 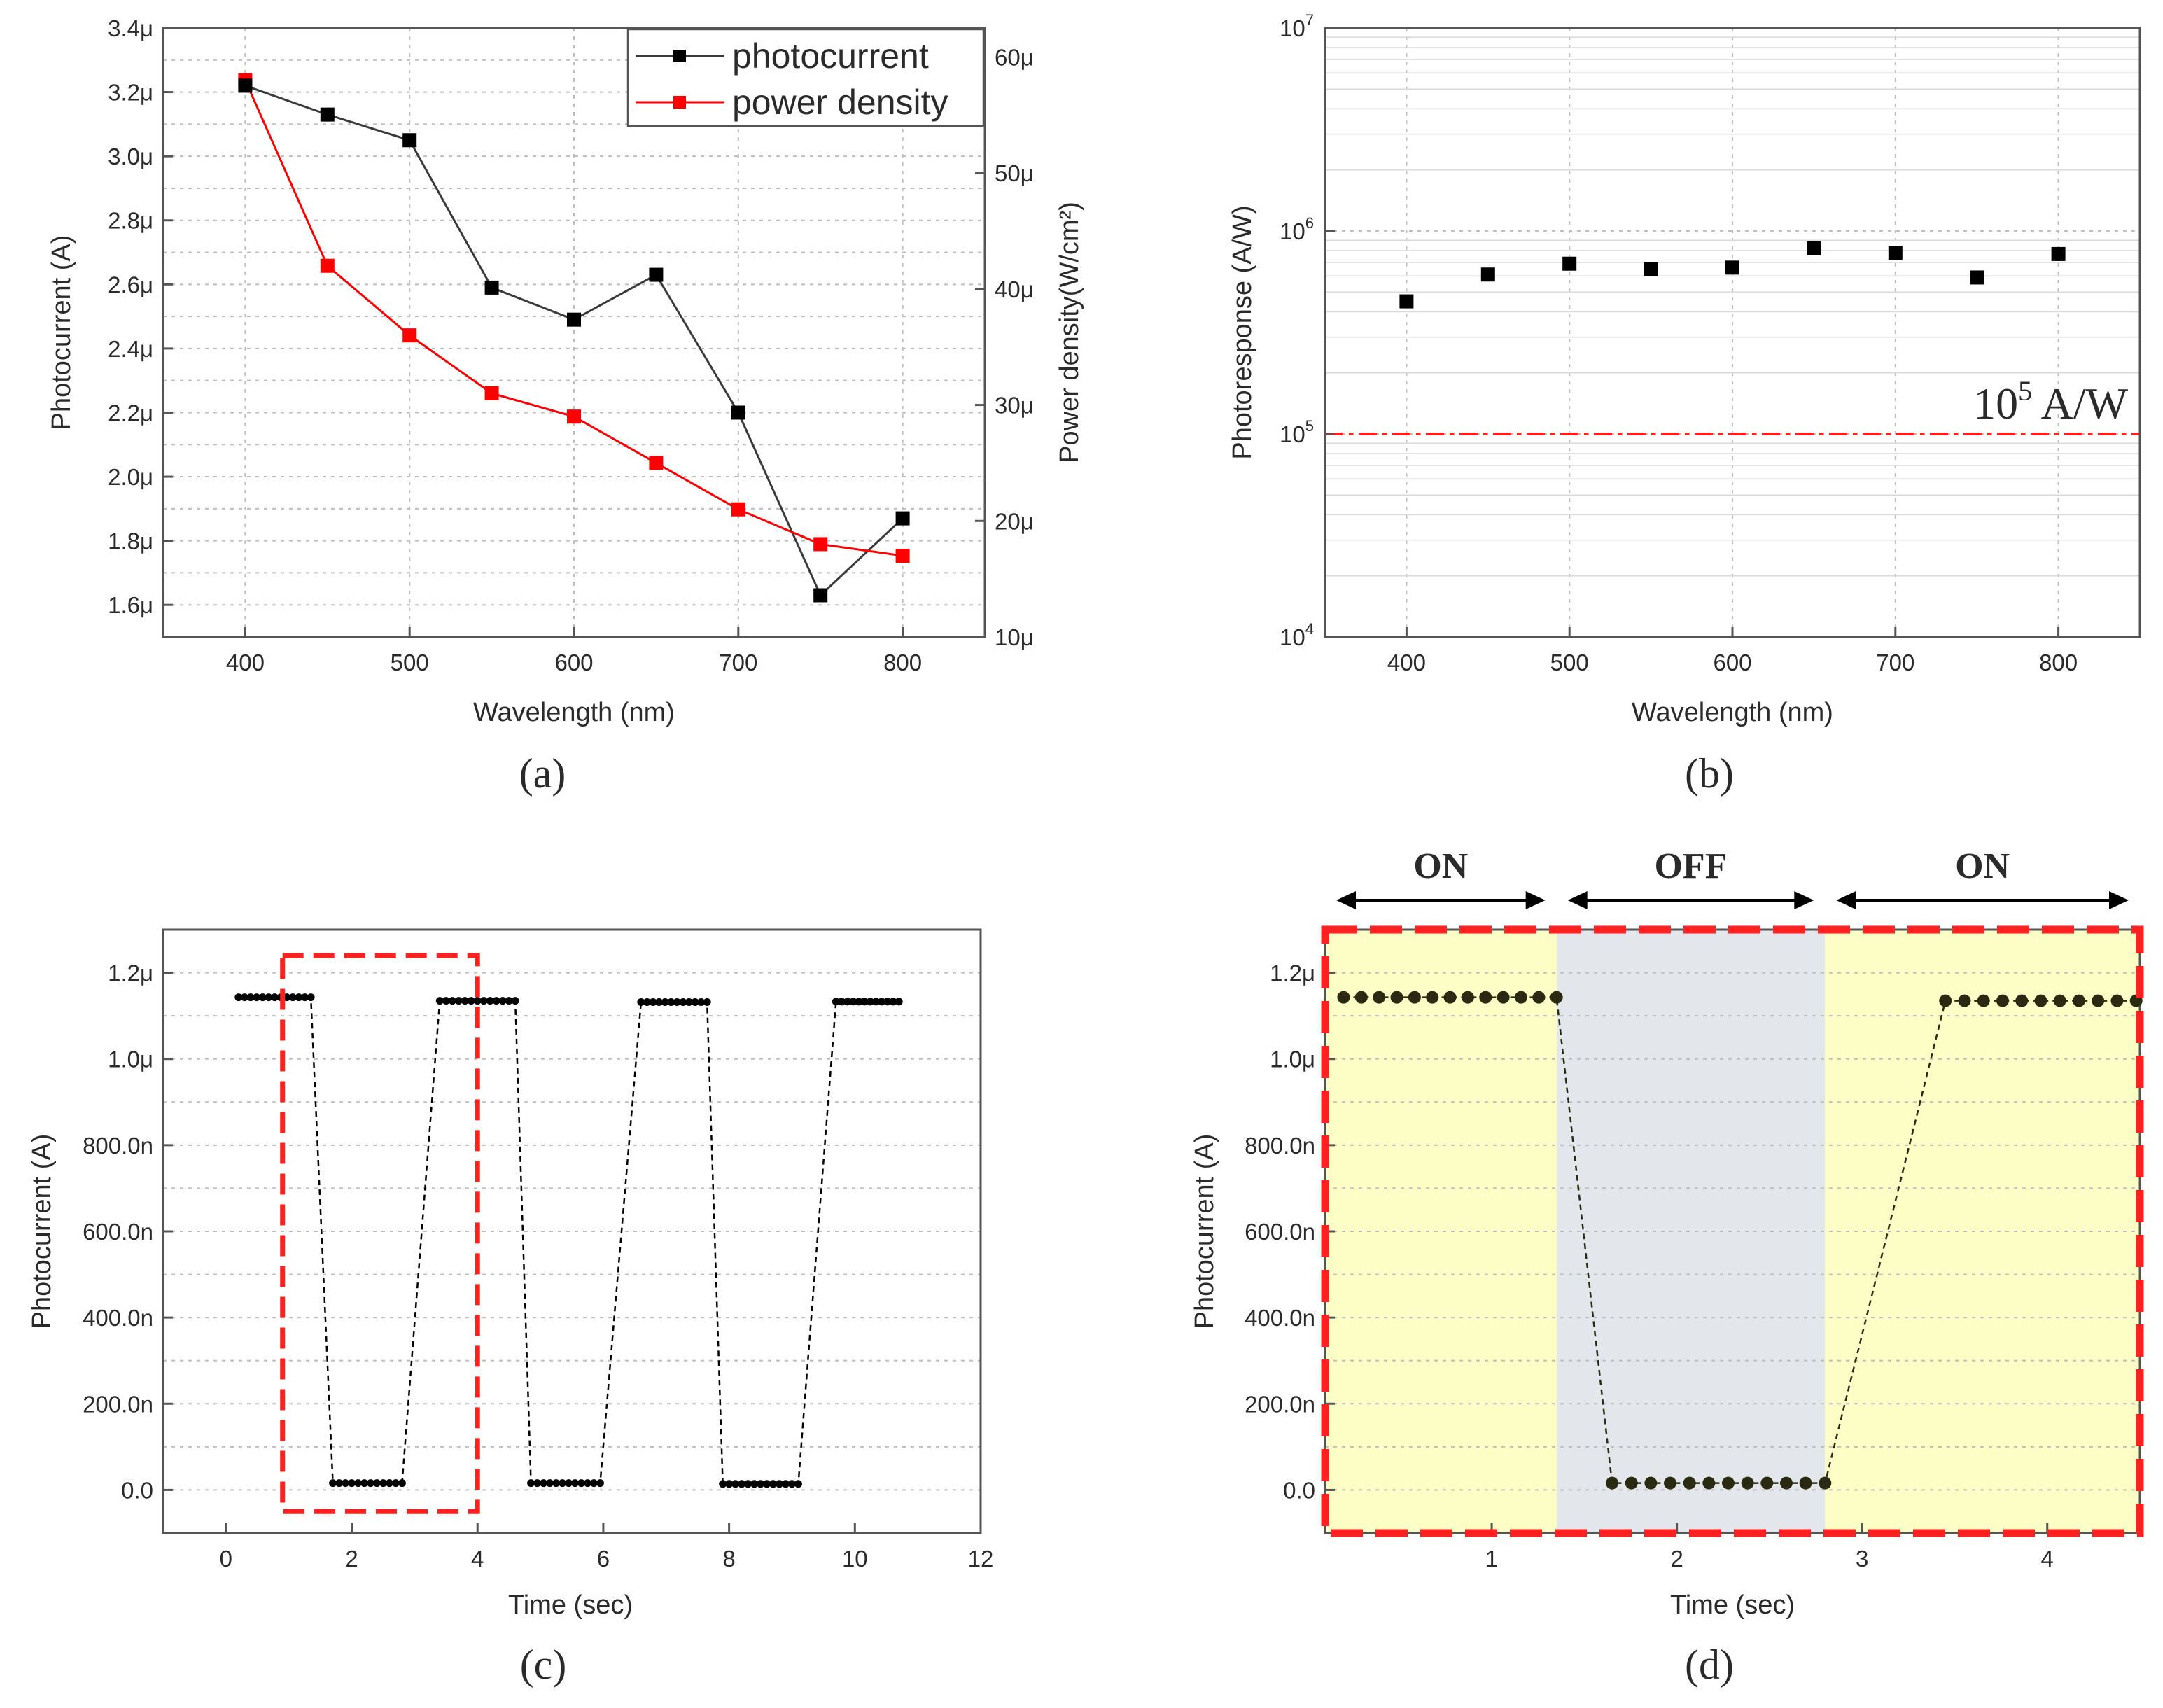 I want to click on y2-tick-label: 40μ, so click(x=1014, y=289).